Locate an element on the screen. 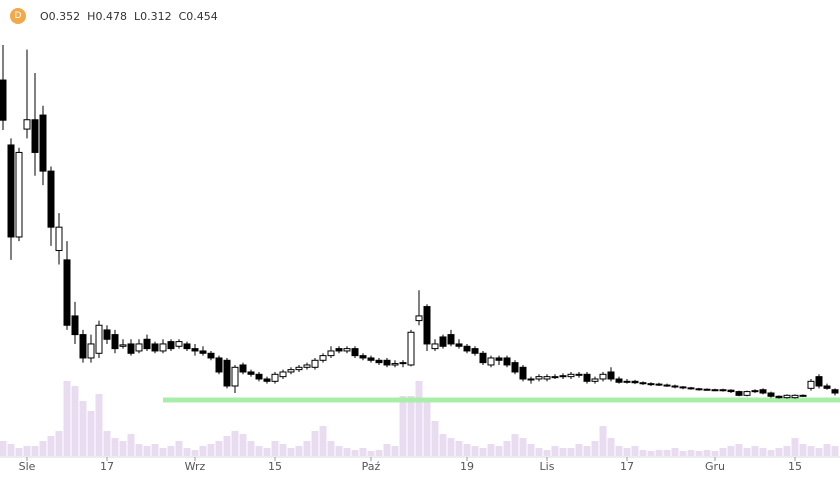 The height and width of the screenshot is (480, 840). ohlc-value: 0.352 is located at coordinates (64, 16).